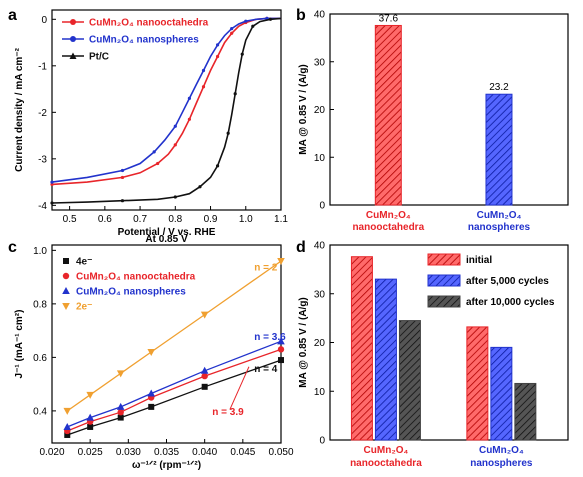 Image resolution: width=583 pixels, height=477 pixels. Describe the element at coordinates (320, 246) in the screenshot. I see `y-tick-label: 40` at that location.